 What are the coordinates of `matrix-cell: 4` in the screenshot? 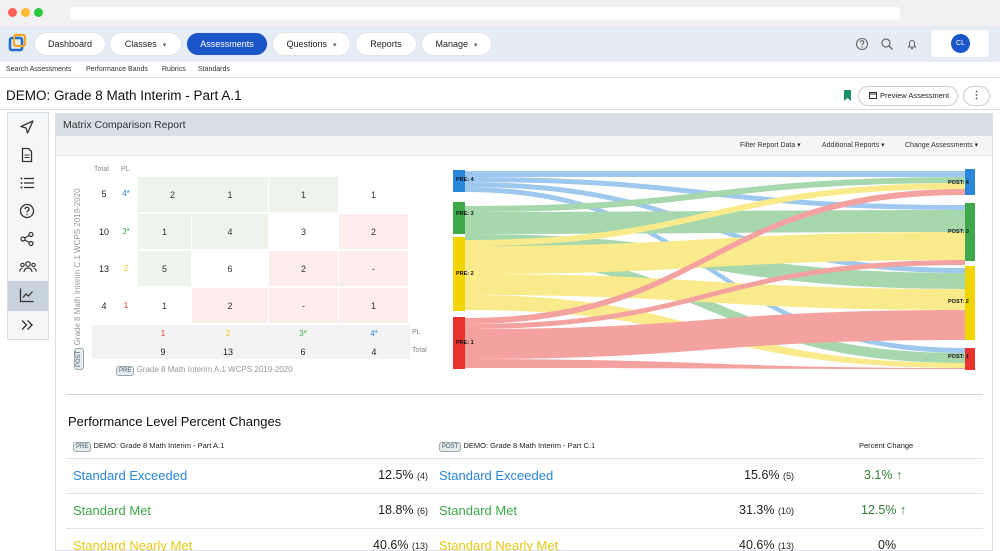 It's located at (230, 232).